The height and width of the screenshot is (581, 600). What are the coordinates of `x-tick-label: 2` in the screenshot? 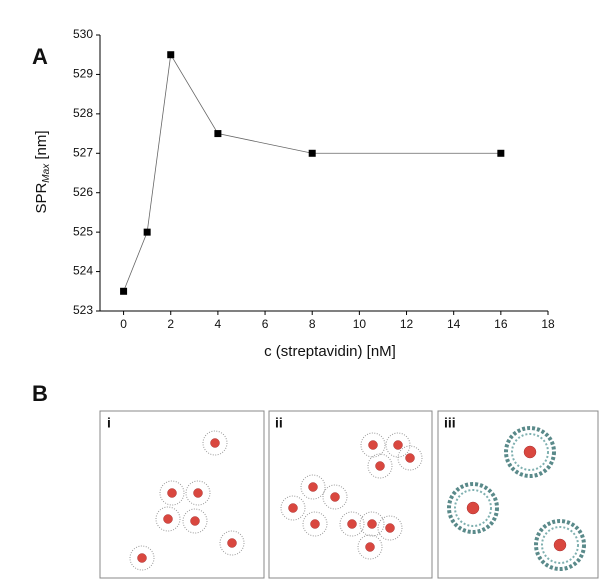 It's located at (170, 324).